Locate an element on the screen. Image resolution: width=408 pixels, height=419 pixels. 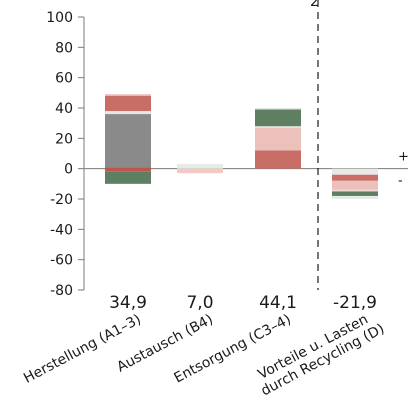
plus-sign: + is located at coordinates (403, 157).